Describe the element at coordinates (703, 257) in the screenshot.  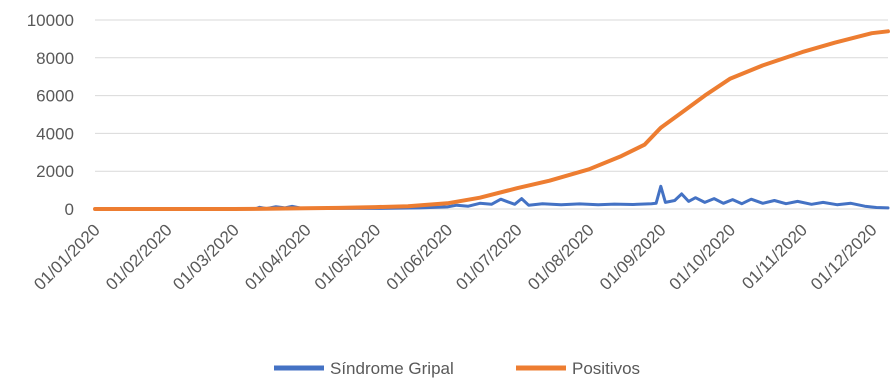
I see `x-tick-label: 01/10/2020` at that location.